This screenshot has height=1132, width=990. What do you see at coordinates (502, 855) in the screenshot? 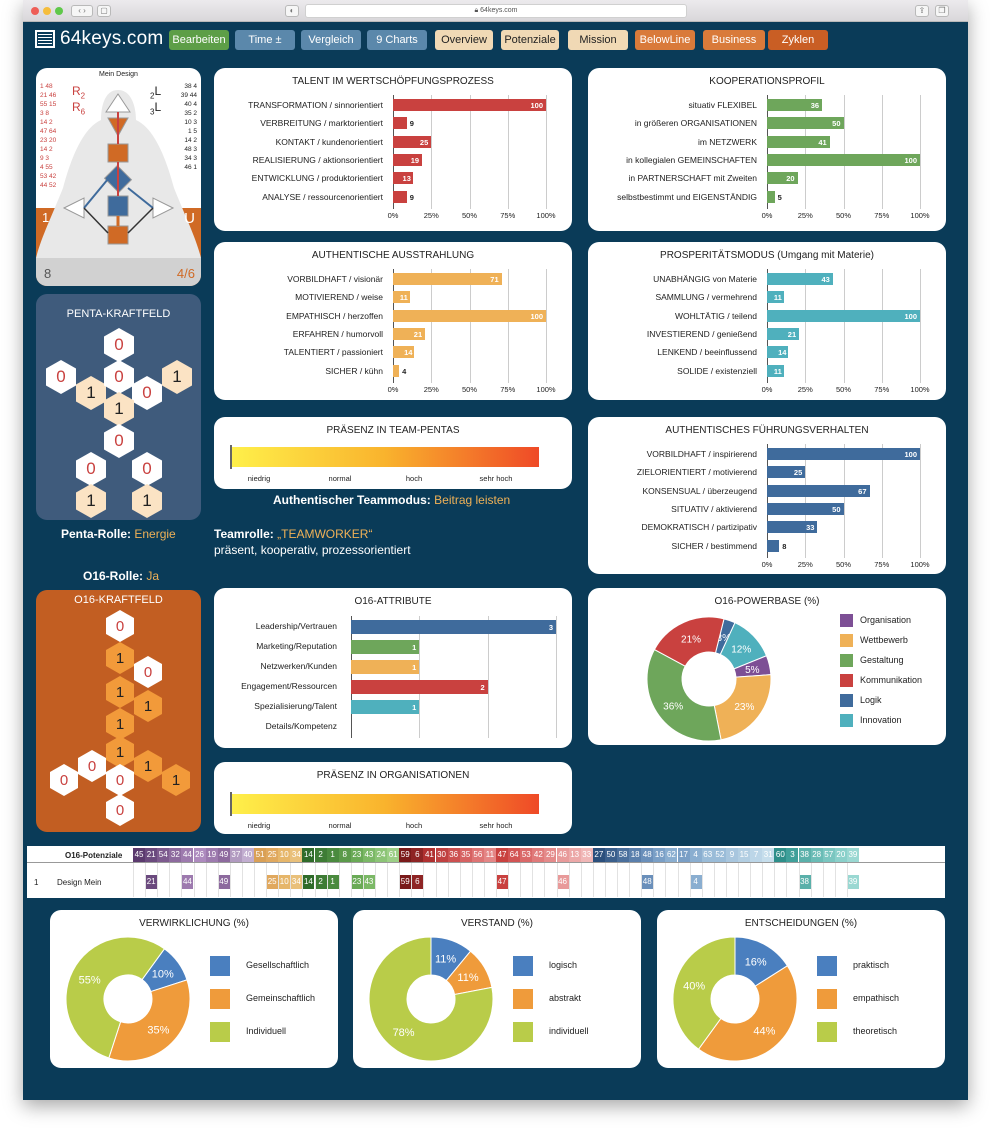
I see `table-header-cell: 47` at bounding box center [502, 855].